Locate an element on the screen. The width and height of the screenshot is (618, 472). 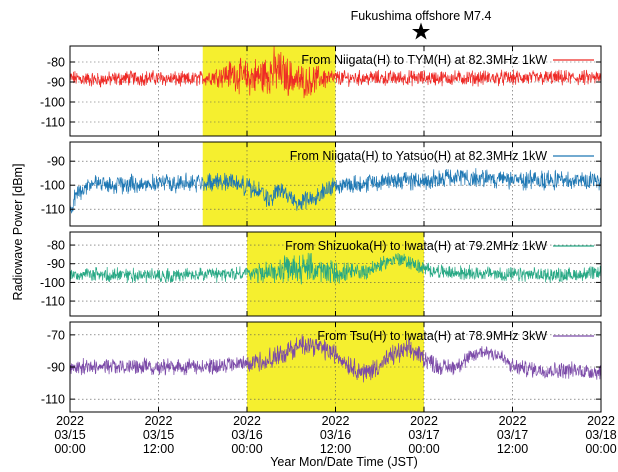
legend-label: From Tsu(H) to Iwata(H) at 78.9MHz 3kW is located at coordinates (432, 336).